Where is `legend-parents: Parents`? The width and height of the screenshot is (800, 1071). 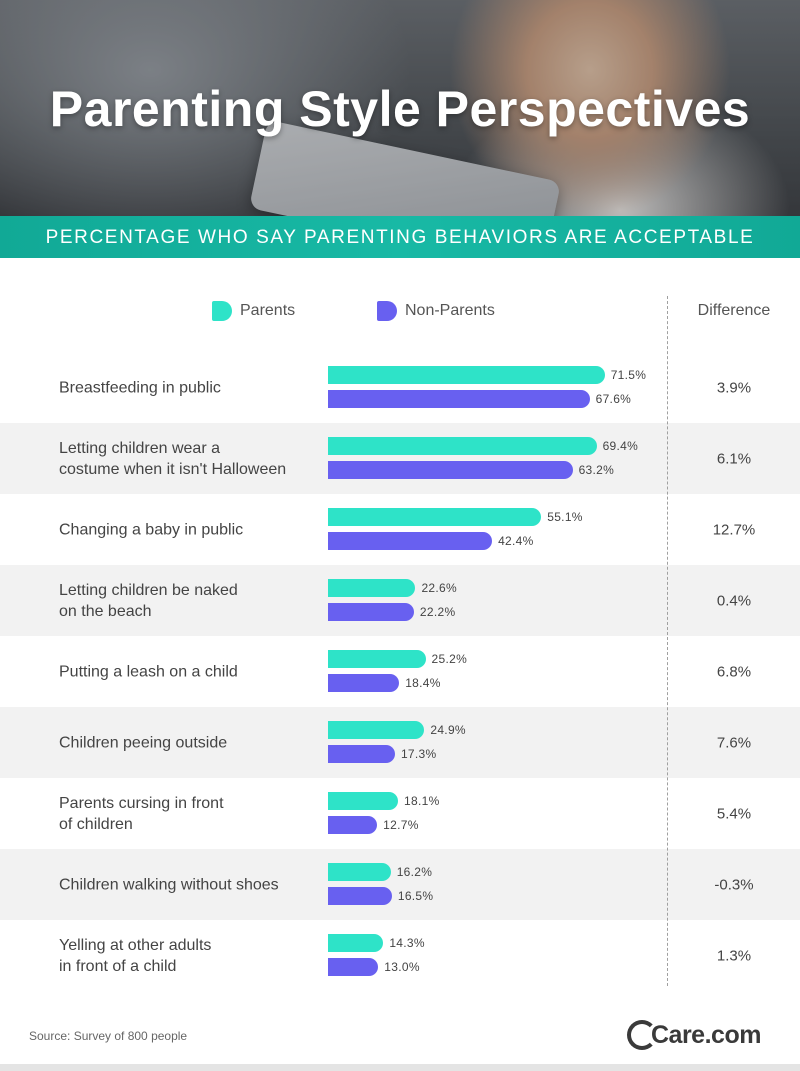 legend-parents: Parents is located at coordinates (253, 311).